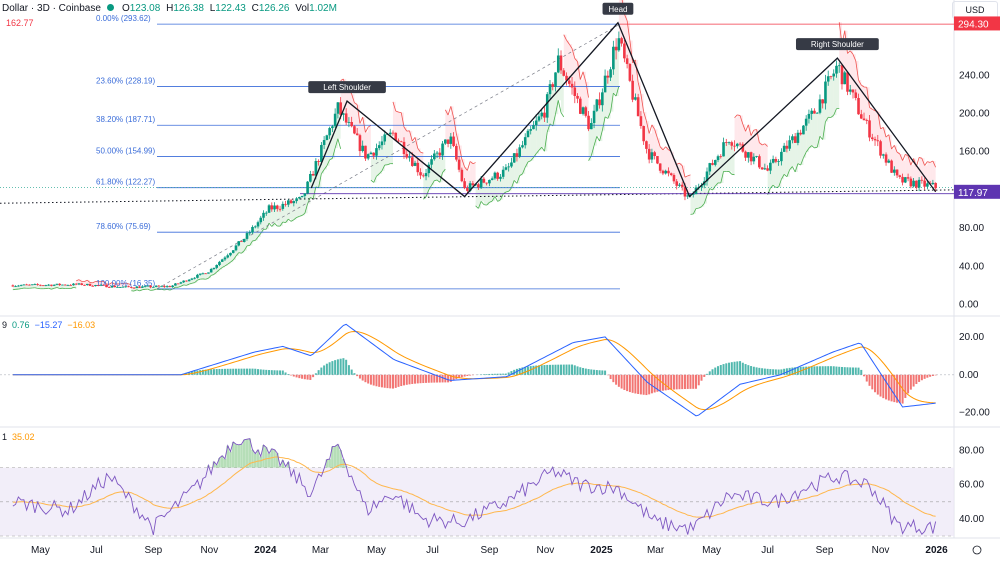  I want to click on time-tick-label: 2026, so click(936, 550).